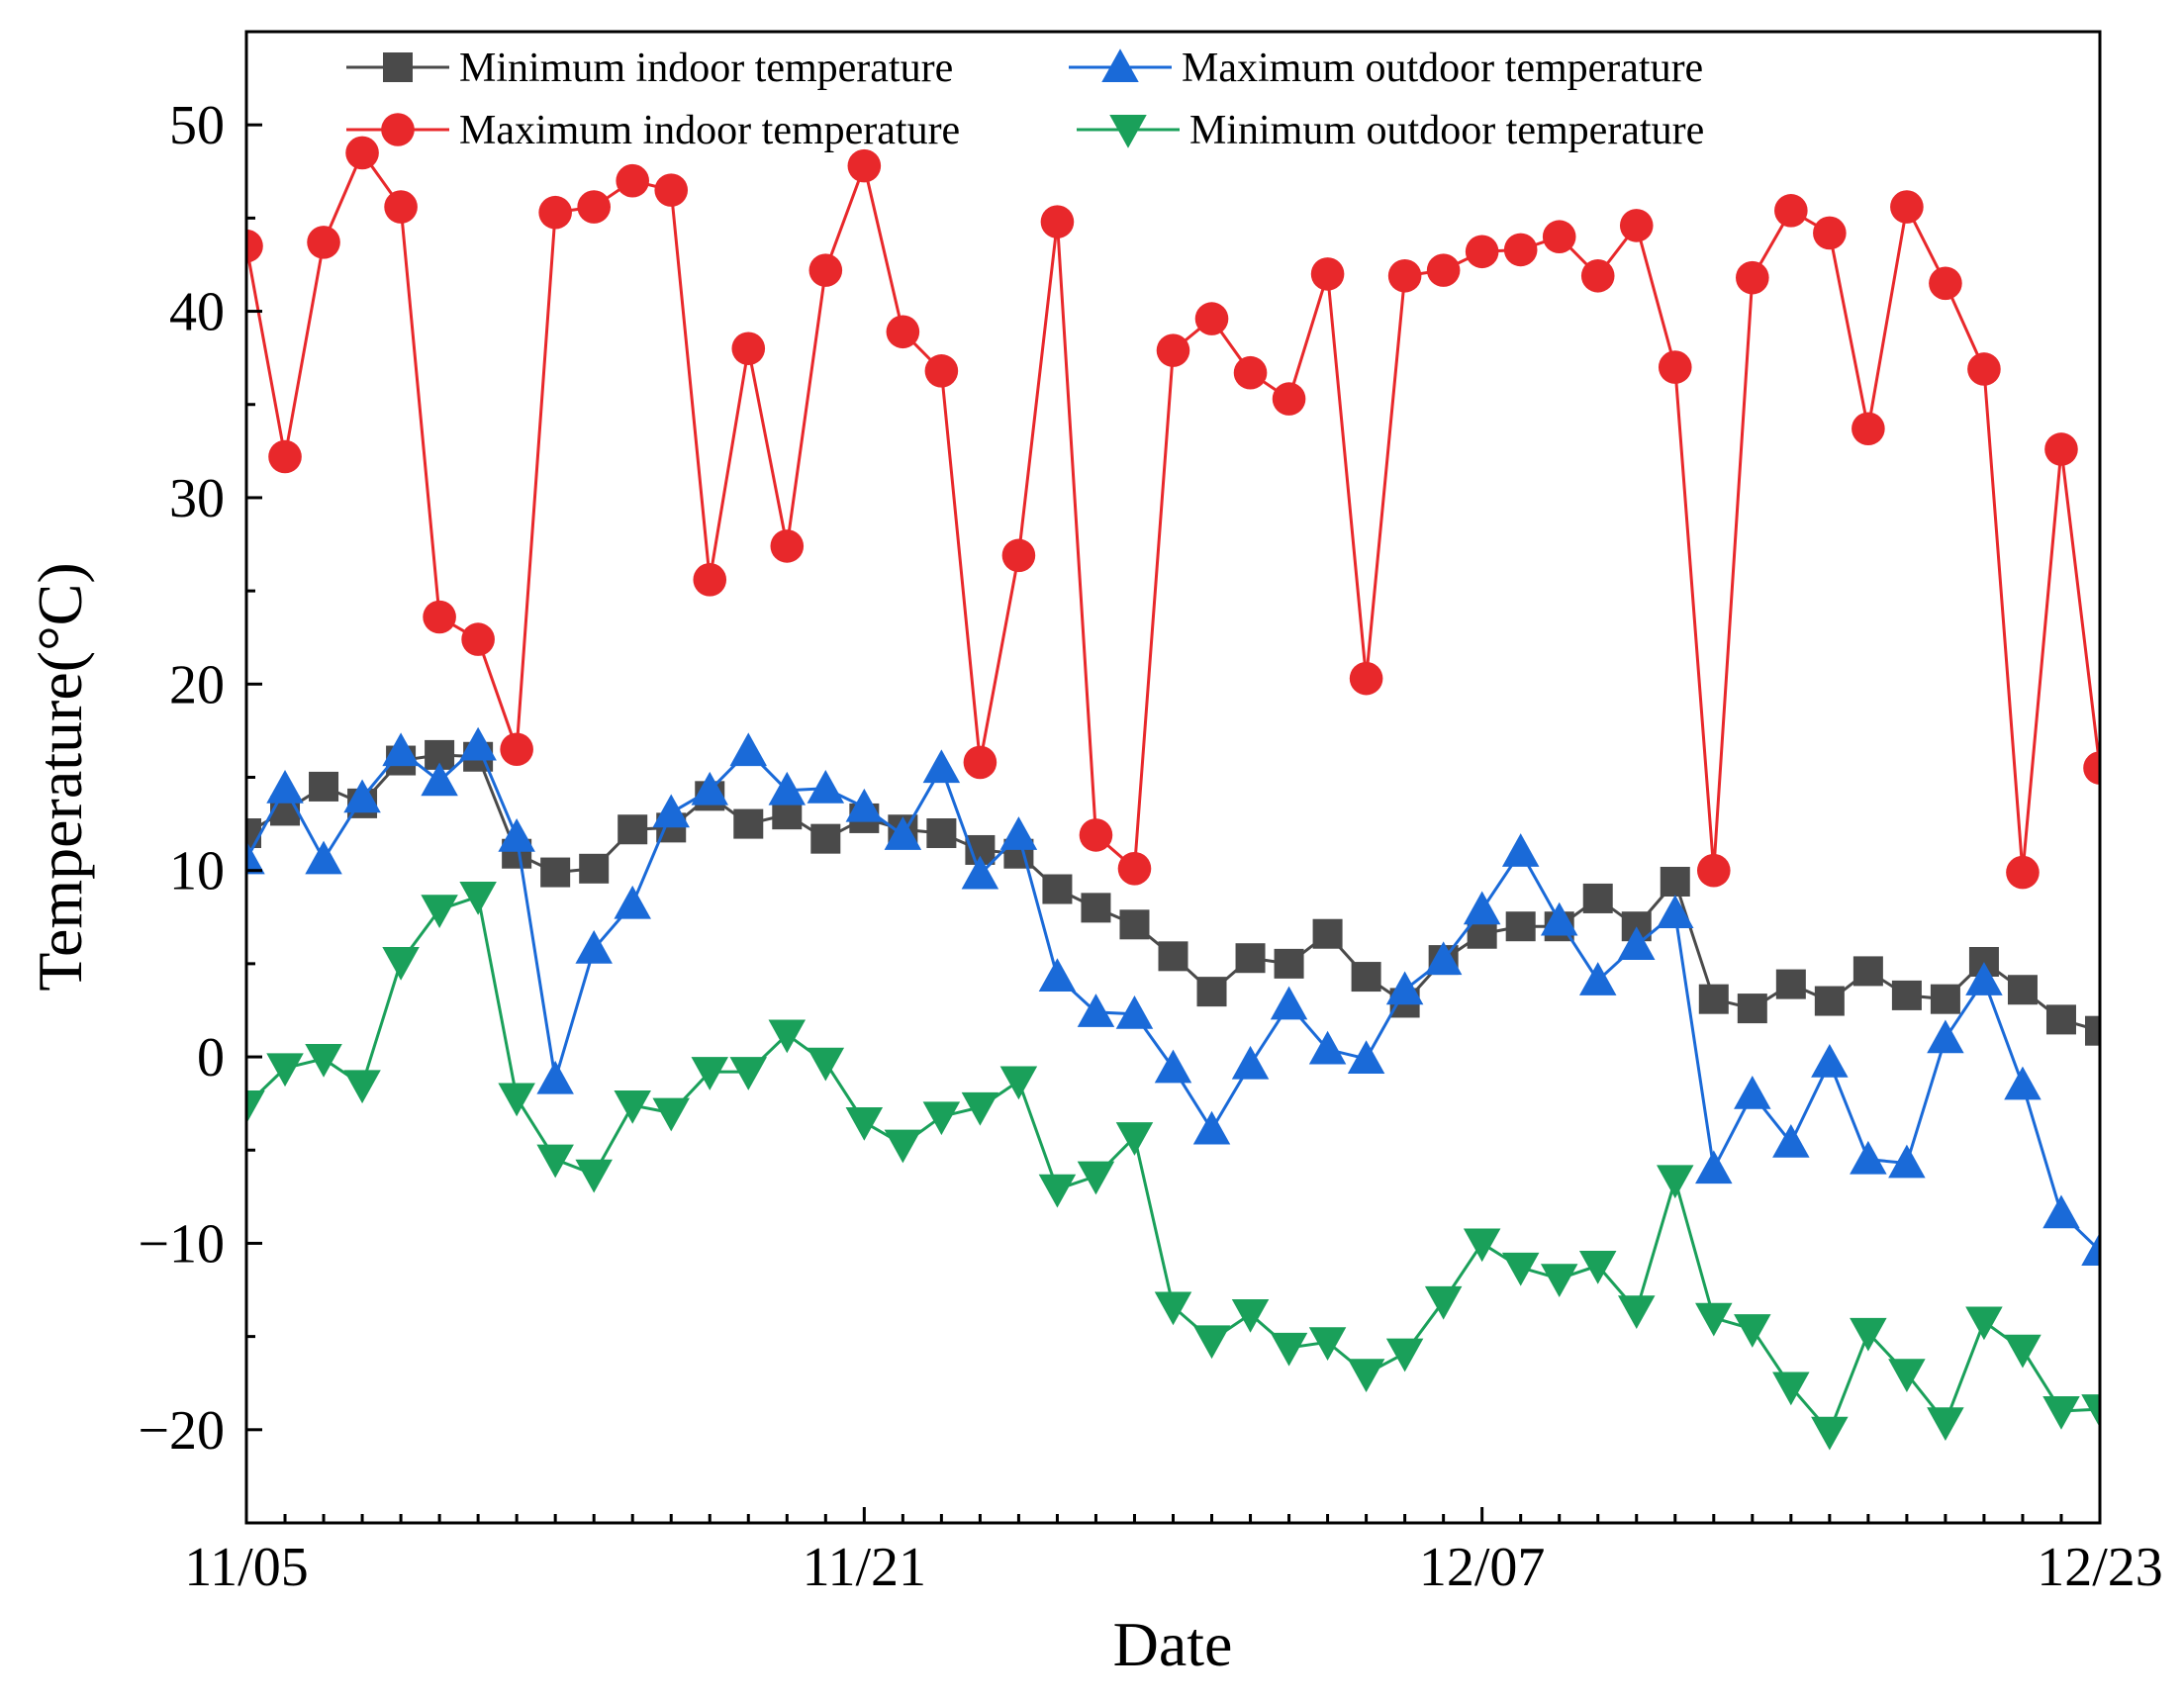  I want to click on legend-item-maximum-outdoor-temperature: Maximum outdoor temperature, so click(1386, 68).